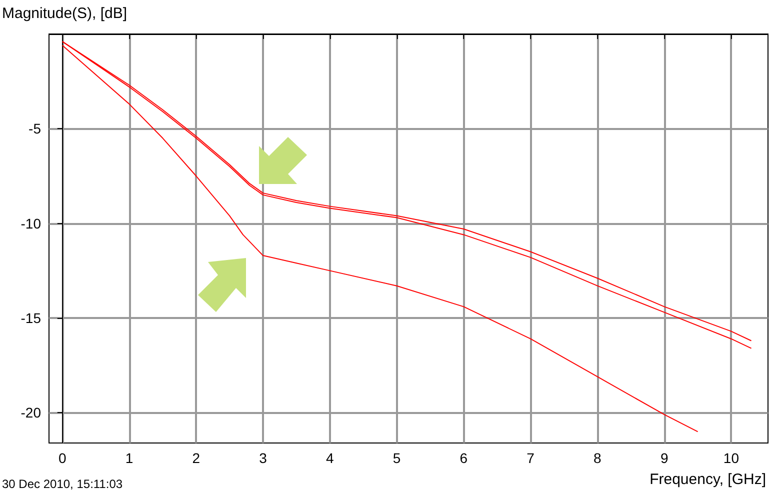 The width and height of the screenshot is (772, 496). Describe the element at coordinates (598, 458) in the screenshot. I see `x-tick-label: 8` at that location.